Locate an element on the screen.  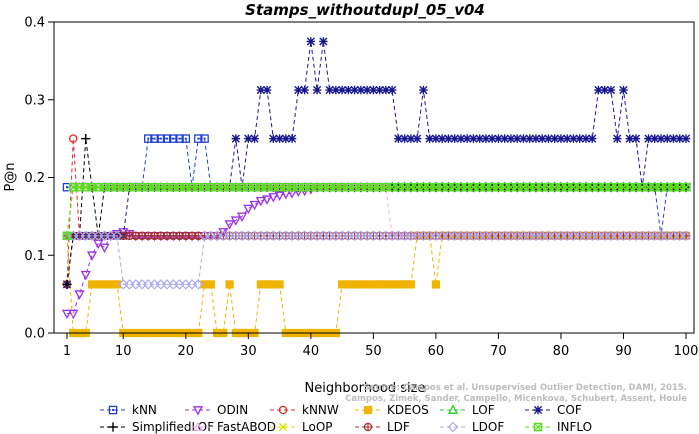
legend-item-odin: ODIN is located at coordinates (216, 410).